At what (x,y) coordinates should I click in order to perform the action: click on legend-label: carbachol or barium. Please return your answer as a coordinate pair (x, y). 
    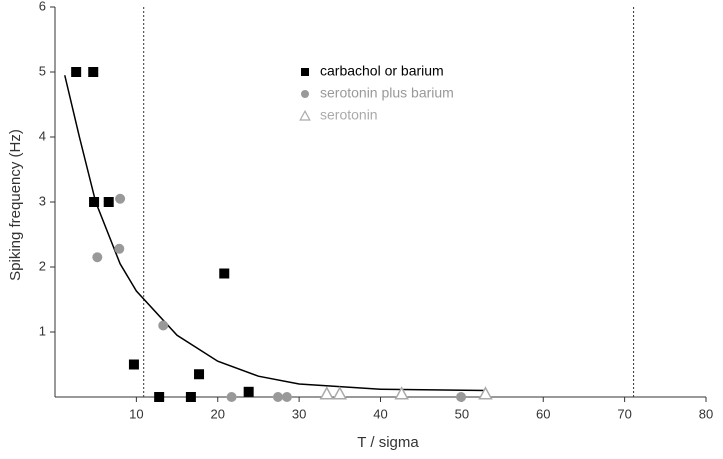
    Looking at the image, I should click on (382, 71).